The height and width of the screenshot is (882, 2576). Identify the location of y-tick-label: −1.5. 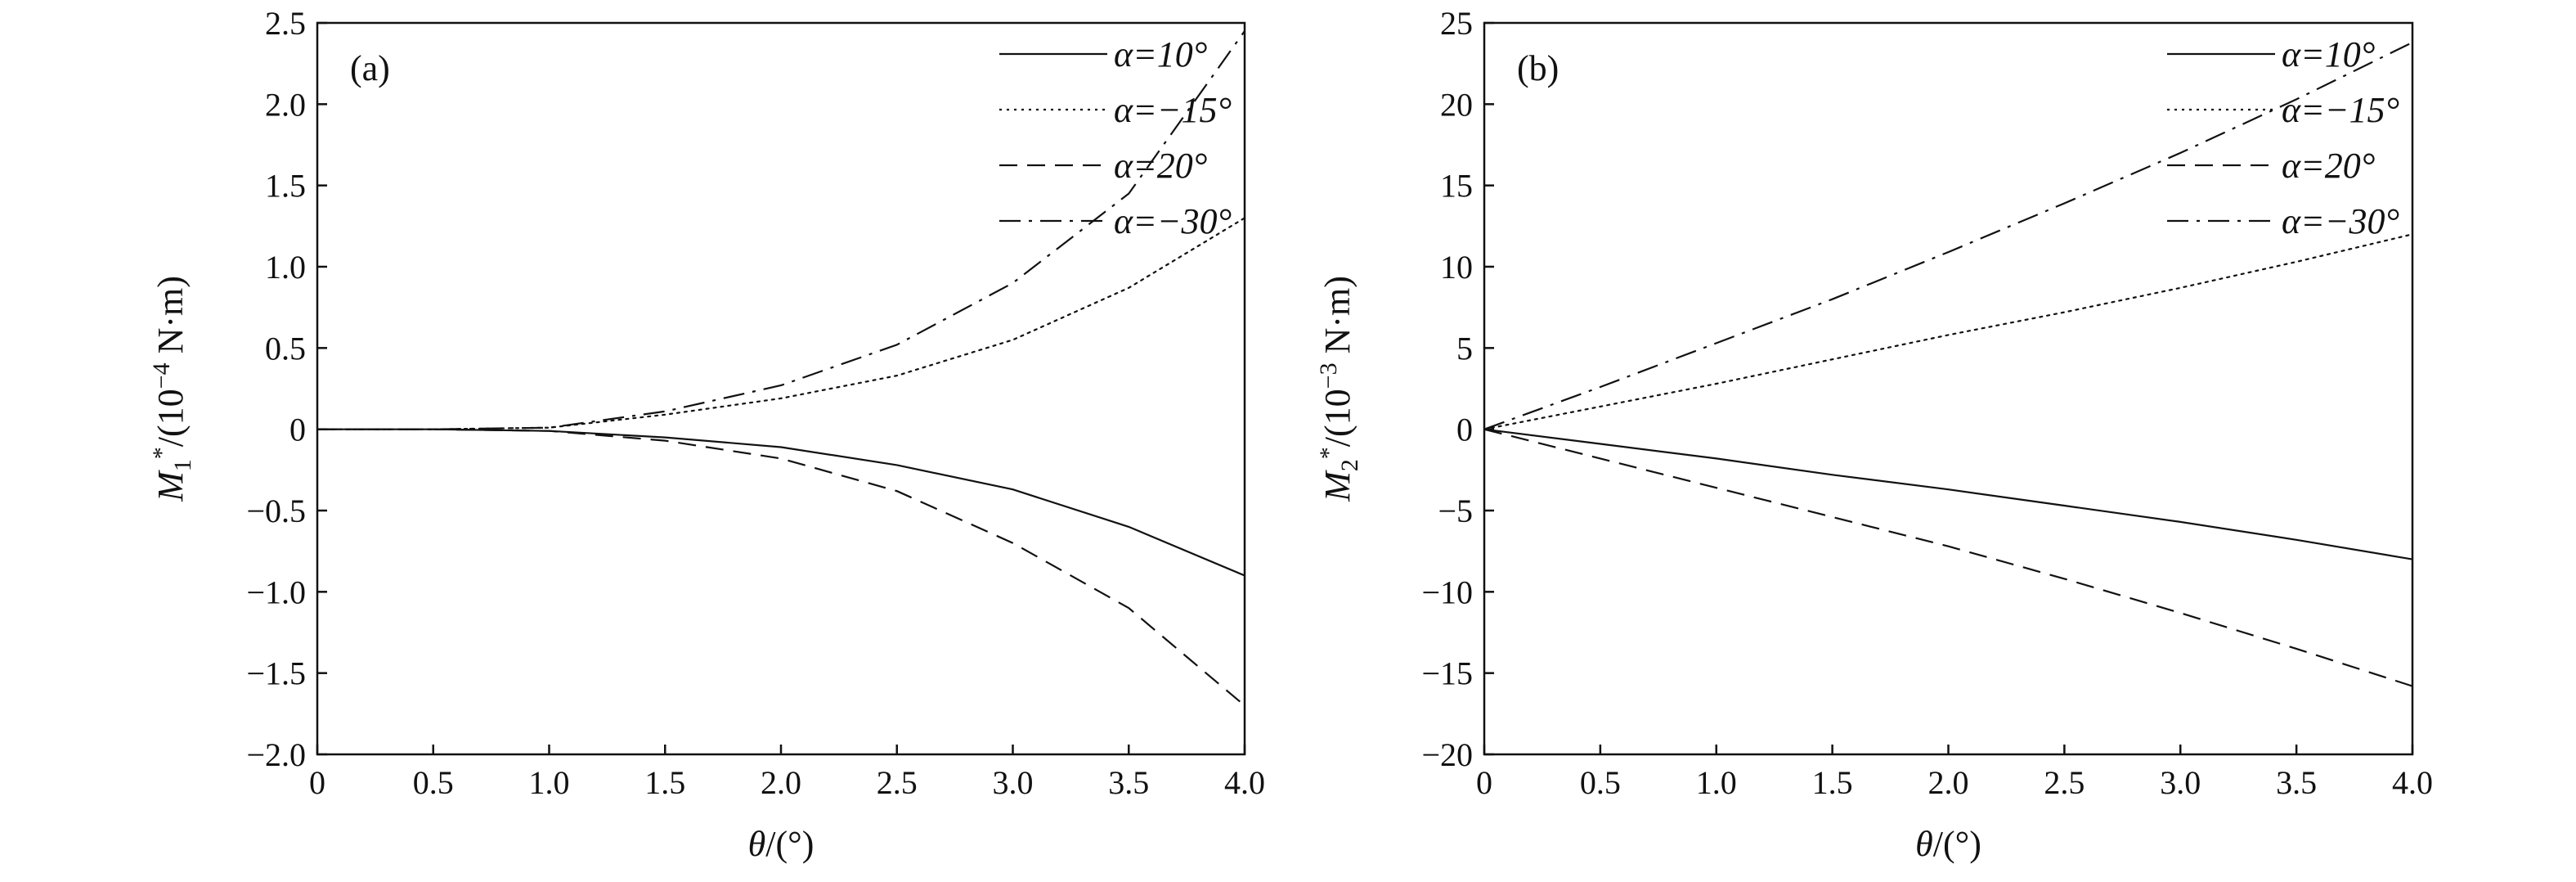
(276, 674).